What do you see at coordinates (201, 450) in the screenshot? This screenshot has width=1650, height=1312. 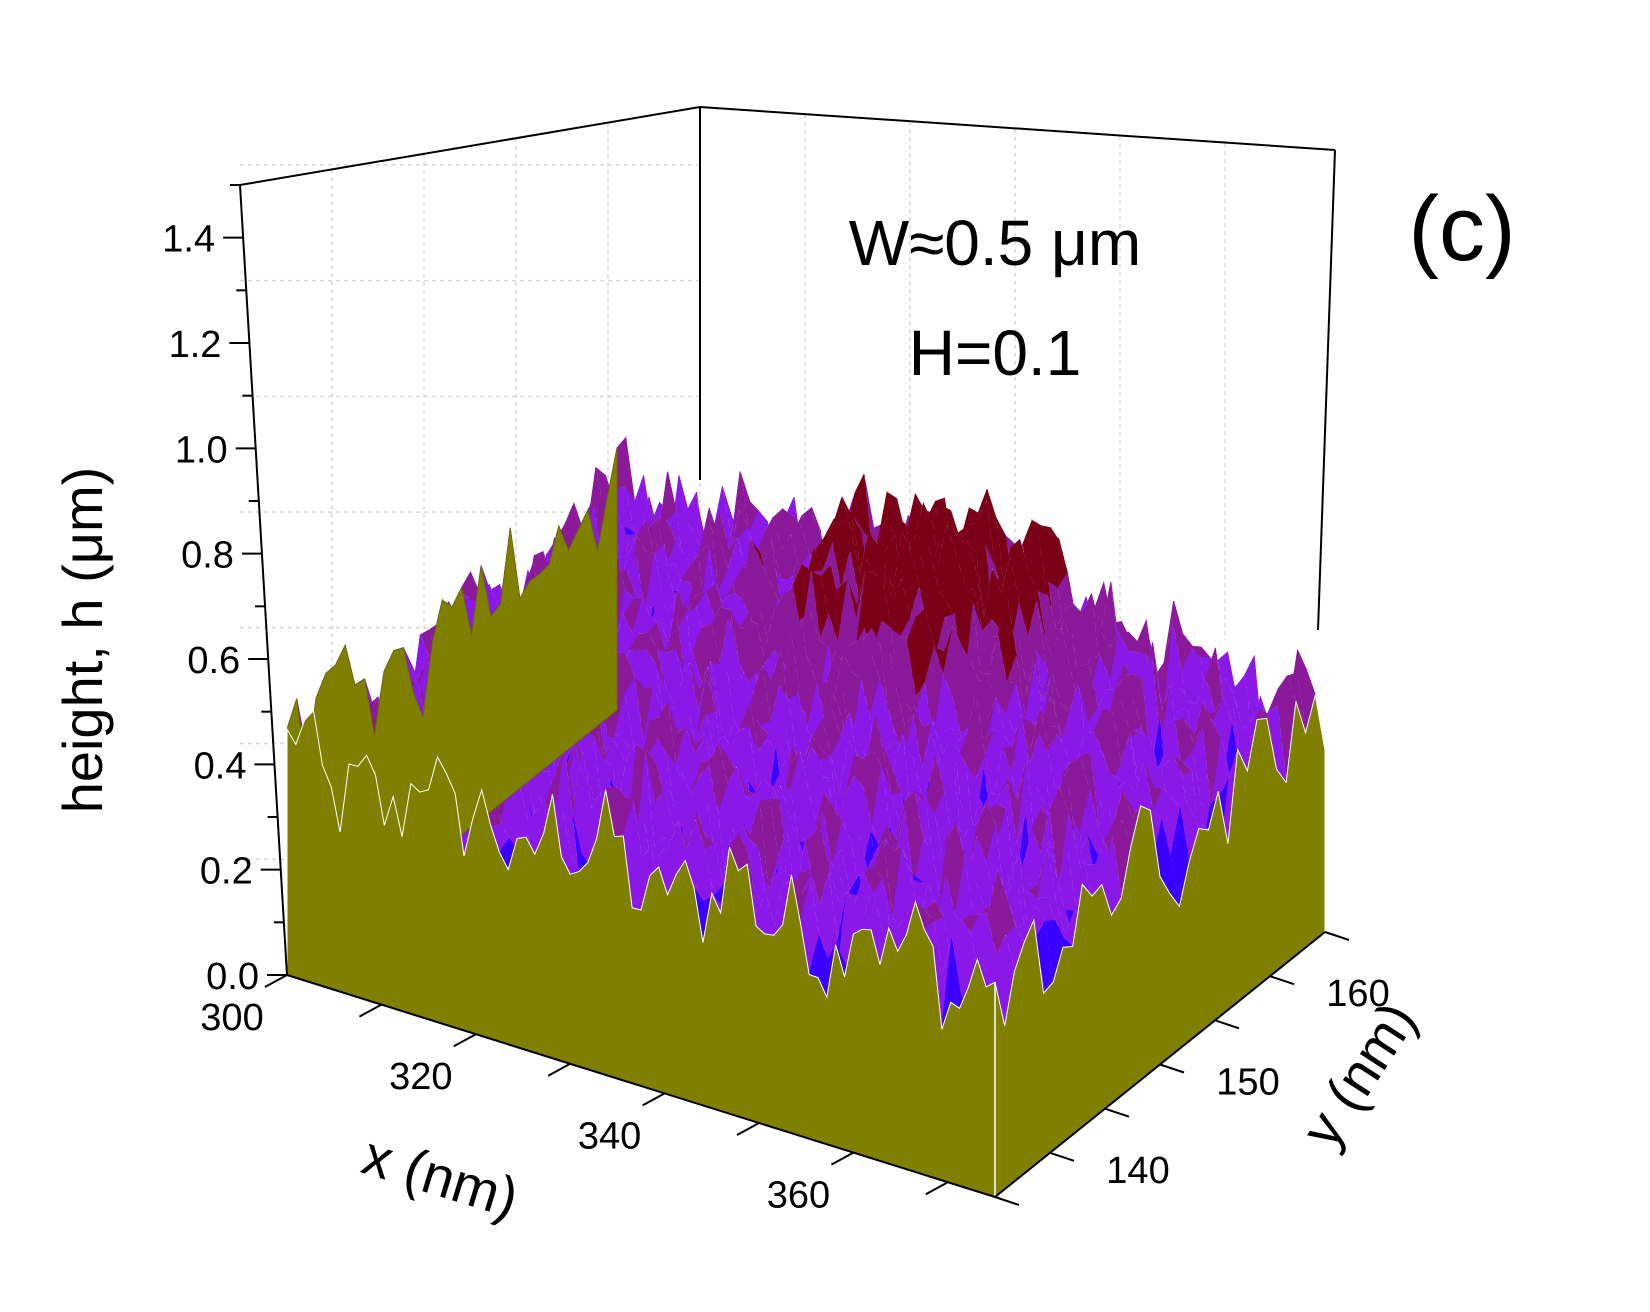 I see `z-tick-label: 1.0` at bounding box center [201, 450].